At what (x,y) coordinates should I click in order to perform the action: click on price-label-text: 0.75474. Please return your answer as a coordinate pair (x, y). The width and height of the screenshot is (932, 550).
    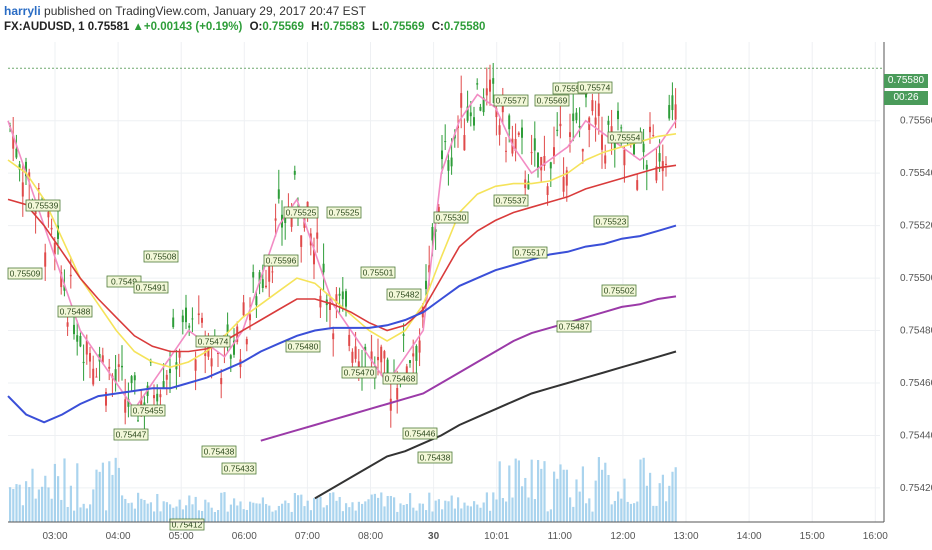
    Looking at the image, I should click on (213, 342).